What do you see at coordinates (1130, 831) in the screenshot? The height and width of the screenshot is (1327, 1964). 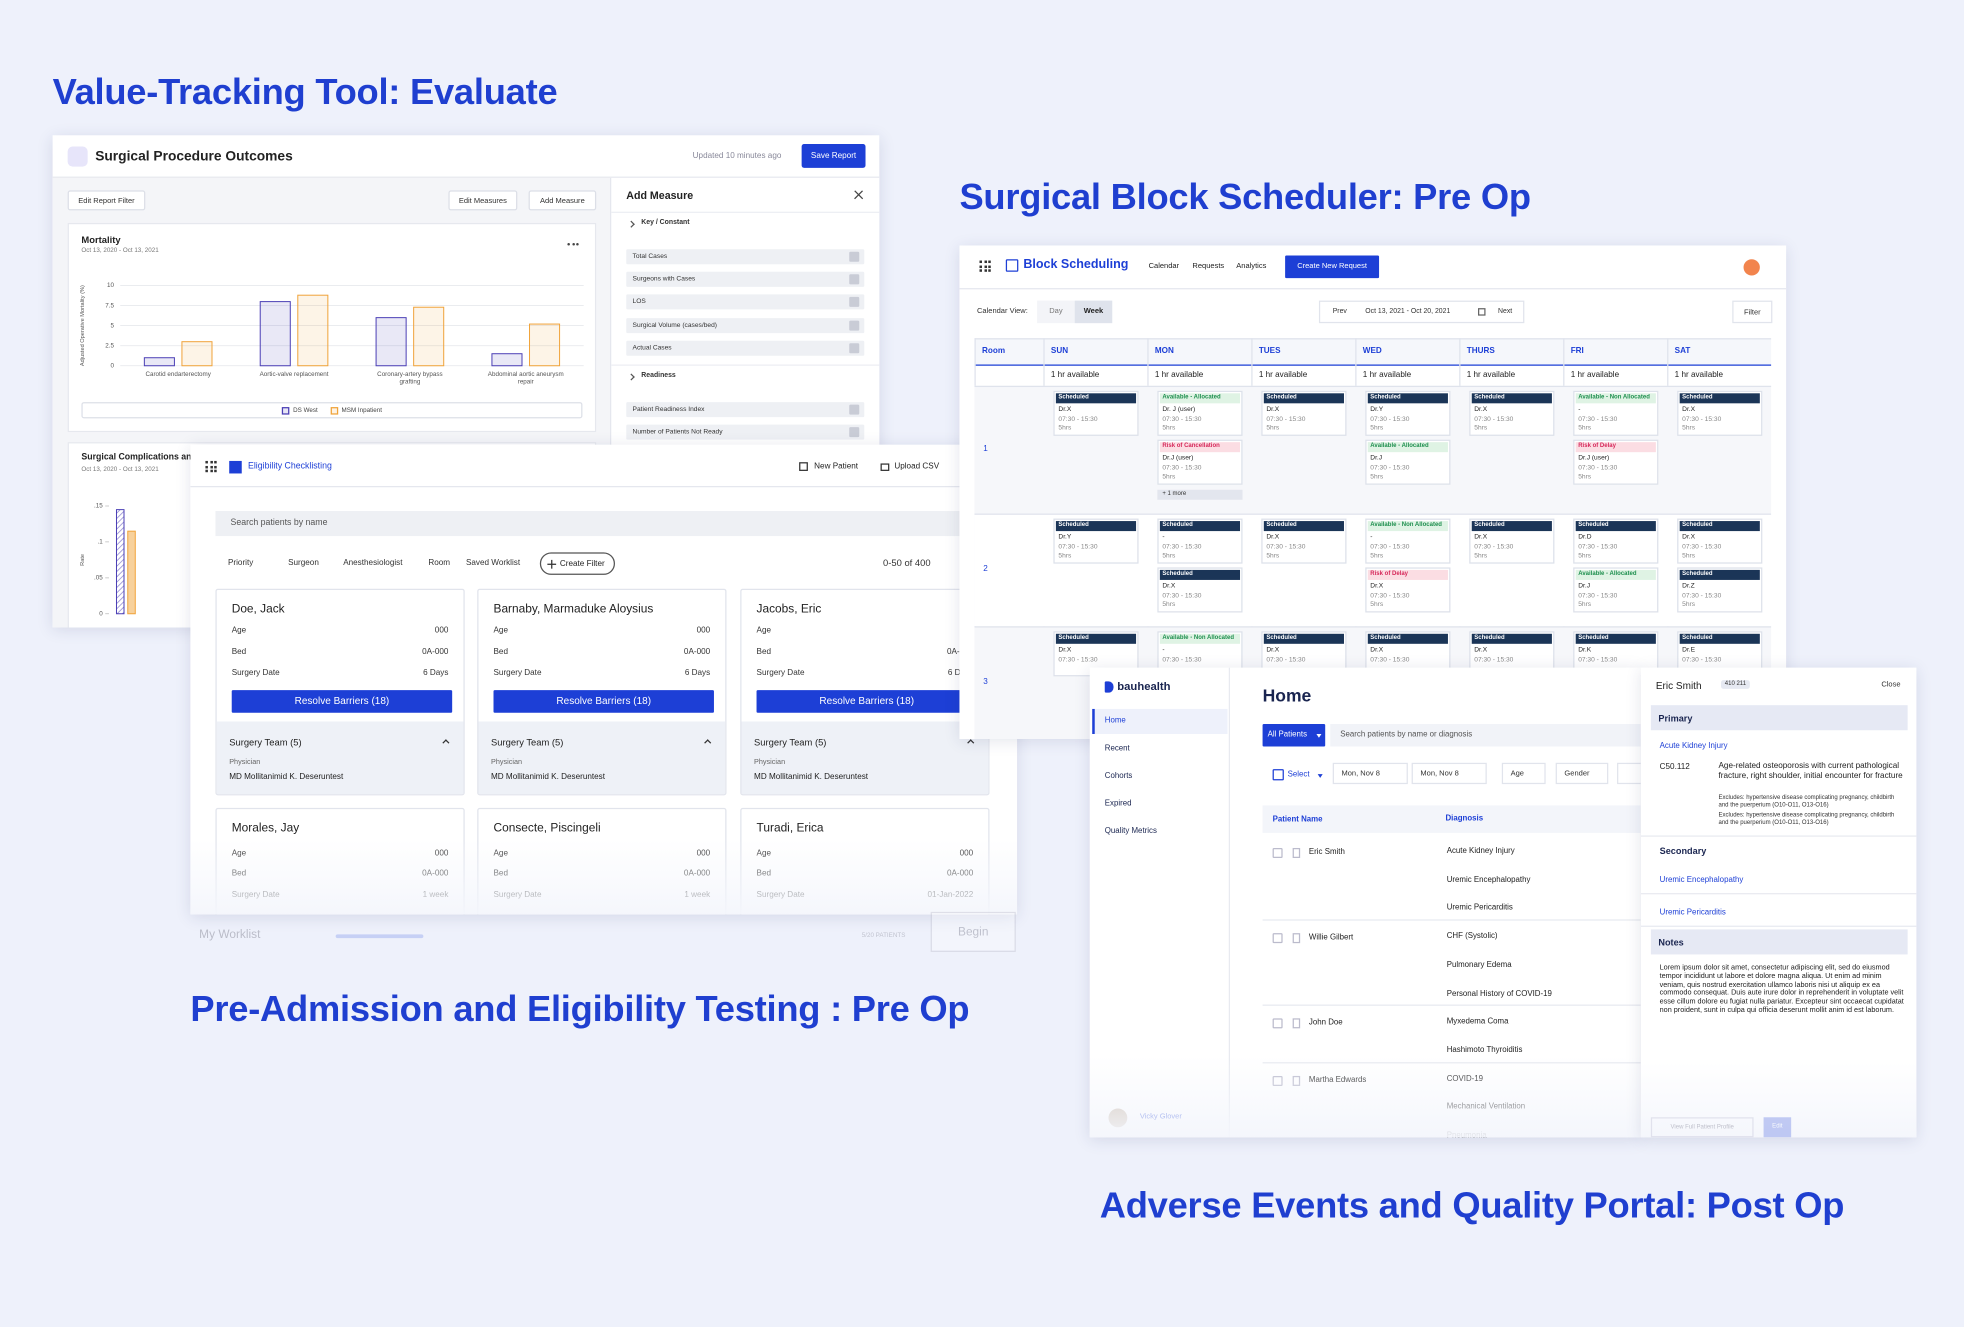 I see `nav-link: Quality Metrics` at bounding box center [1130, 831].